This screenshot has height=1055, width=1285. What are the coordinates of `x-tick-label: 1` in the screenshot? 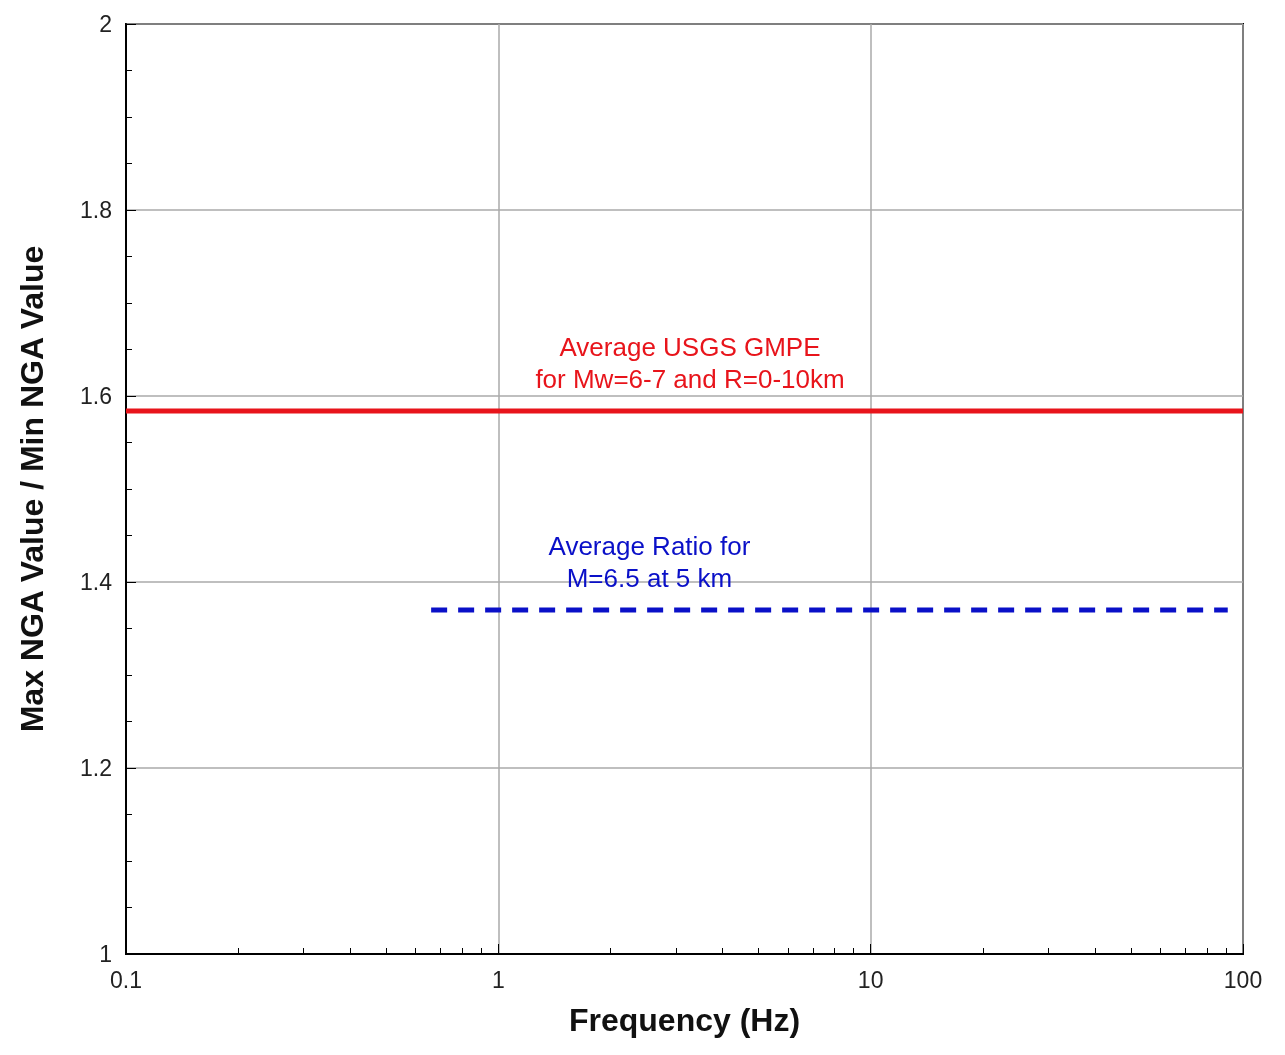 It's located at (498, 979).